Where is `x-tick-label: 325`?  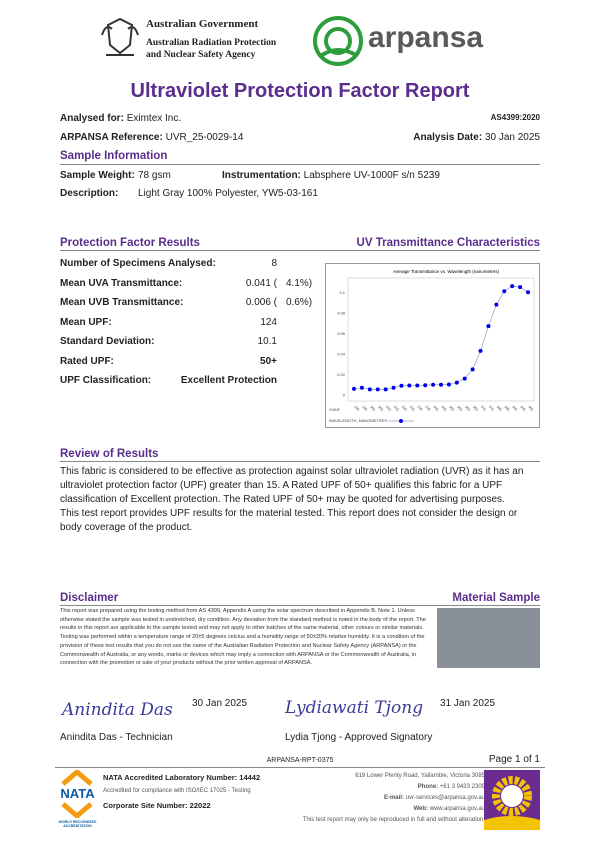
x-tick-label: 325 is located at coordinates (412, 408).